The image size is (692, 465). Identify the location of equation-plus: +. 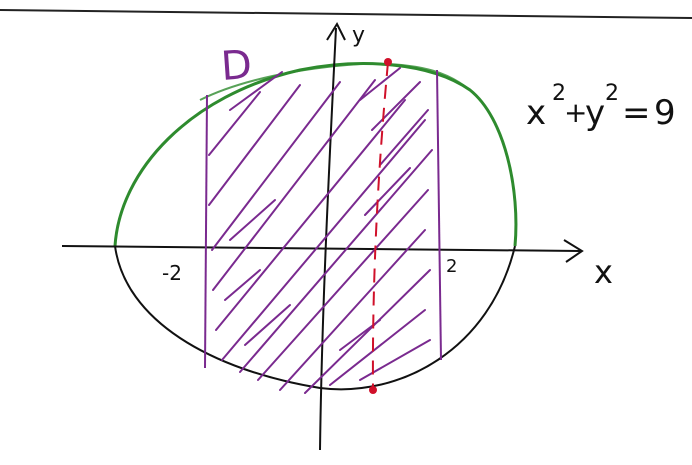
(575, 112).